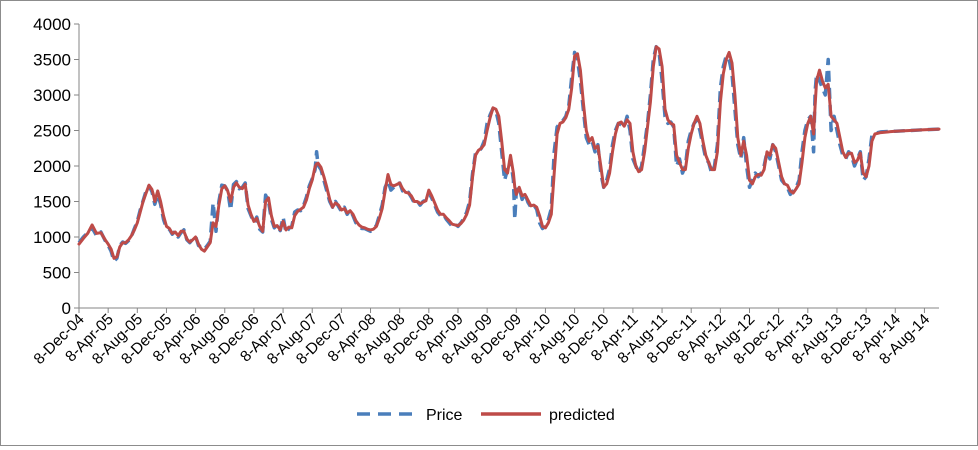 This screenshot has width=978, height=450. Describe the element at coordinates (486, 415) in the screenshot. I see `legend: Price predicted` at that location.